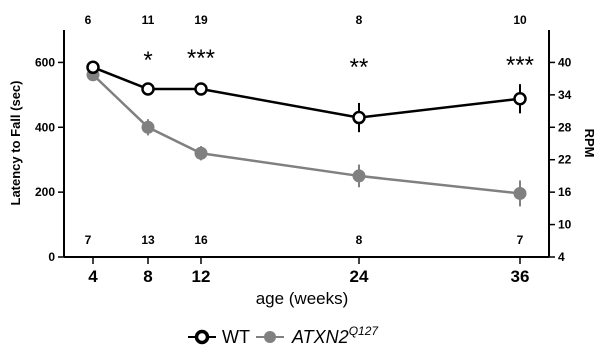 The image size is (598, 349). What do you see at coordinates (565, 62) in the screenshot?
I see `y2-tick-label: 40` at bounding box center [565, 62].